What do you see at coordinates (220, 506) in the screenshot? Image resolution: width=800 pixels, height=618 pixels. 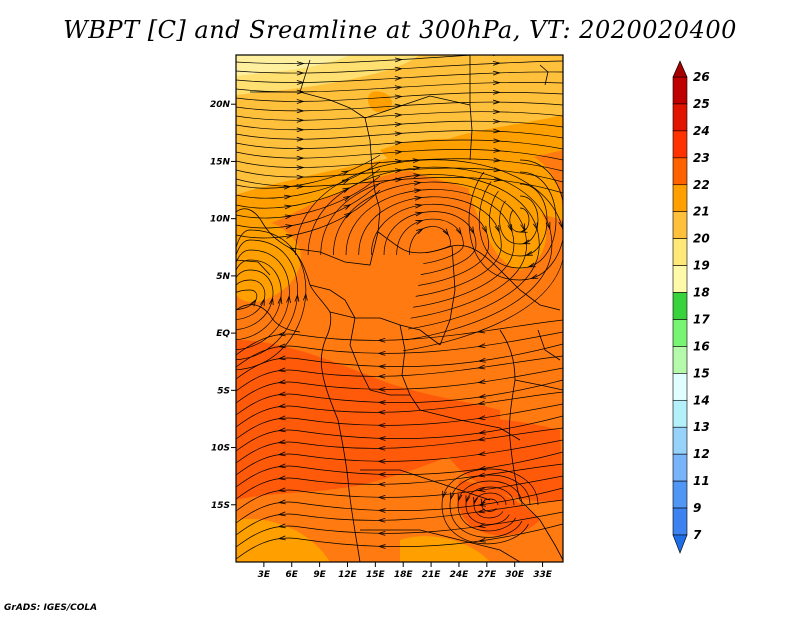 I see `lat-tick-label: 15S` at bounding box center [220, 506].